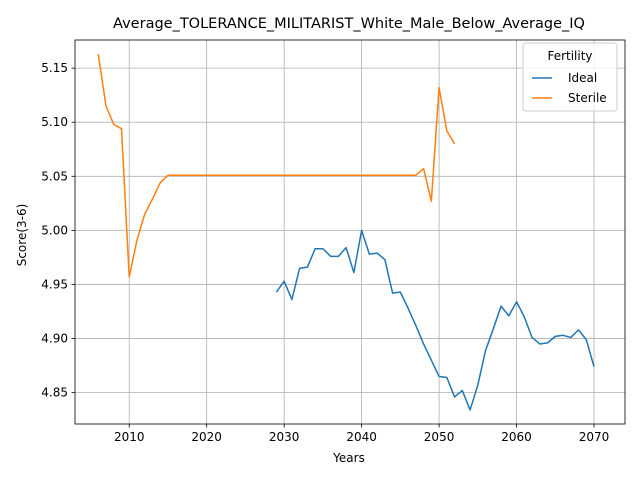  I want to click on x-axis: 2010 2020 2030 2040 2050 2060 2070, so click(361, 434).